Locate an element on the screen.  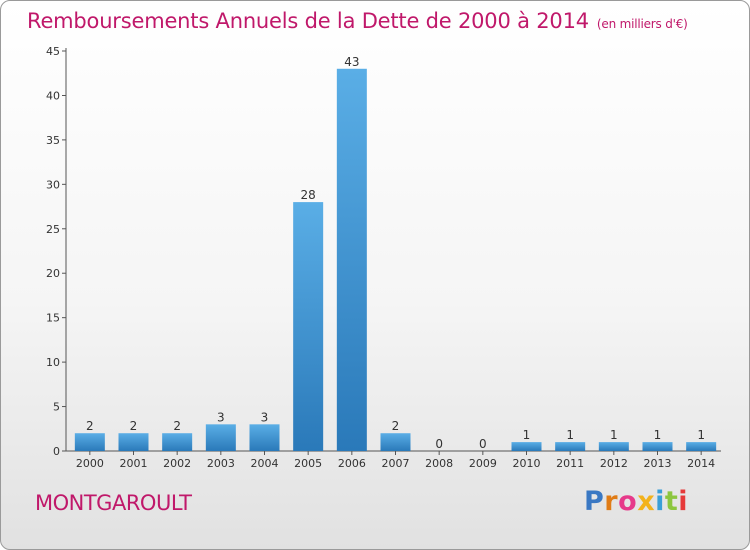
y-tick-label: 0 is located at coordinates (56, 451).